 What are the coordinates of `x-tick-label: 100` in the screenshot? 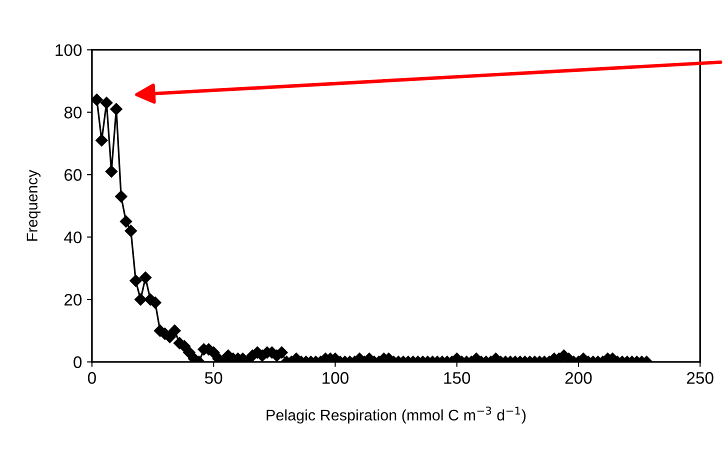 It's located at (335, 378).